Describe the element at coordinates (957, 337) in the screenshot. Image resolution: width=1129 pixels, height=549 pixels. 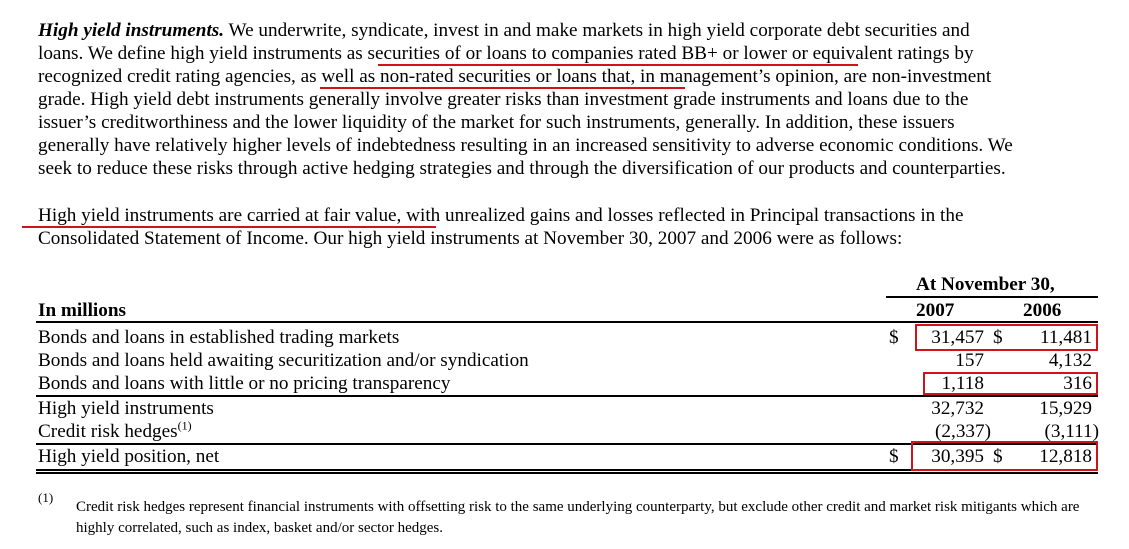
I see `value-2007: 31,457` at that location.